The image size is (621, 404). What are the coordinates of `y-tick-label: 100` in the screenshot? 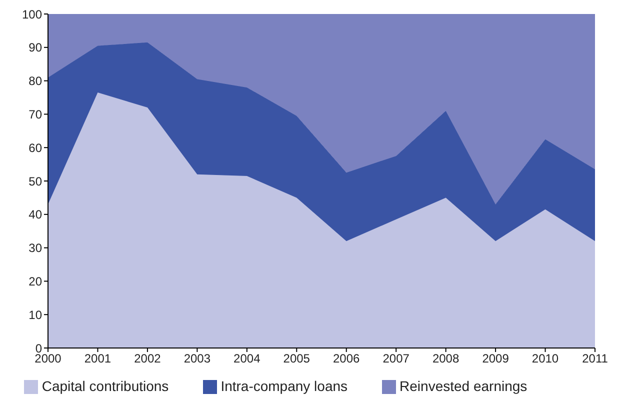 It's located at (32, 14).